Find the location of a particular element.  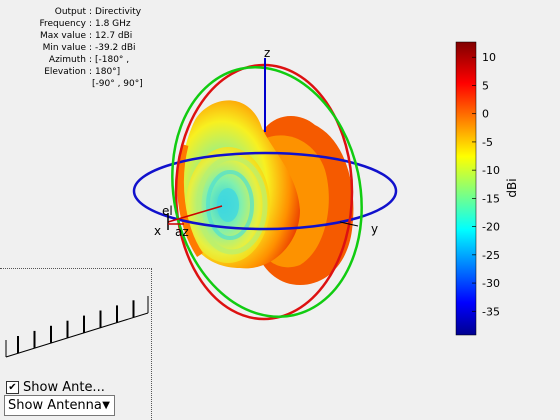

info-row-max-value: Max value:12.7 dBi is located at coordinates (86, 36).